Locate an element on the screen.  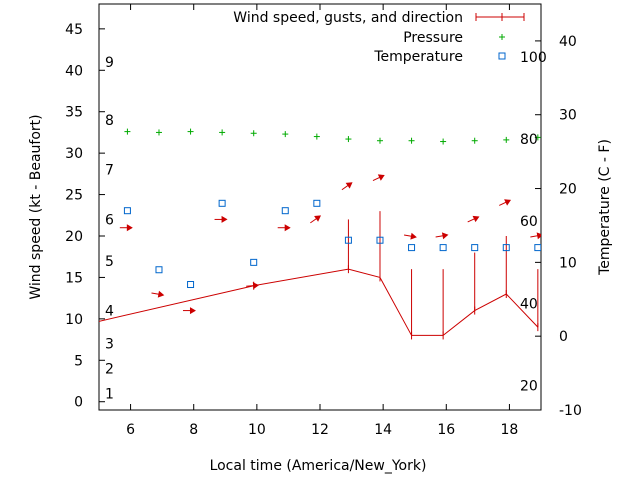
legend-label: Temperature is located at coordinates (418, 57).